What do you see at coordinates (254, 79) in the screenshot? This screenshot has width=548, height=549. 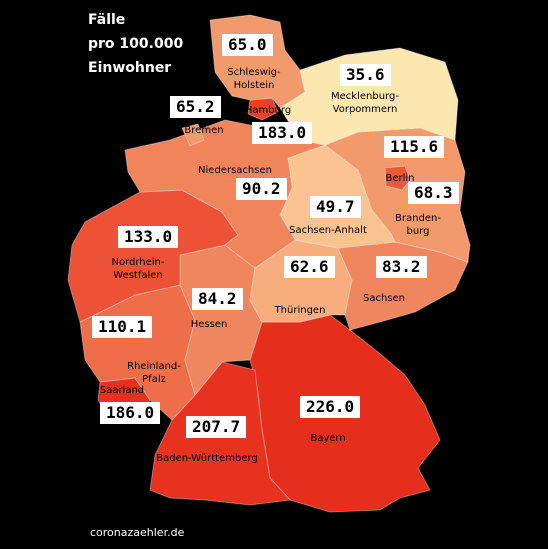 I see `label-sh: Schleswig- Holstein` at bounding box center [254, 79].